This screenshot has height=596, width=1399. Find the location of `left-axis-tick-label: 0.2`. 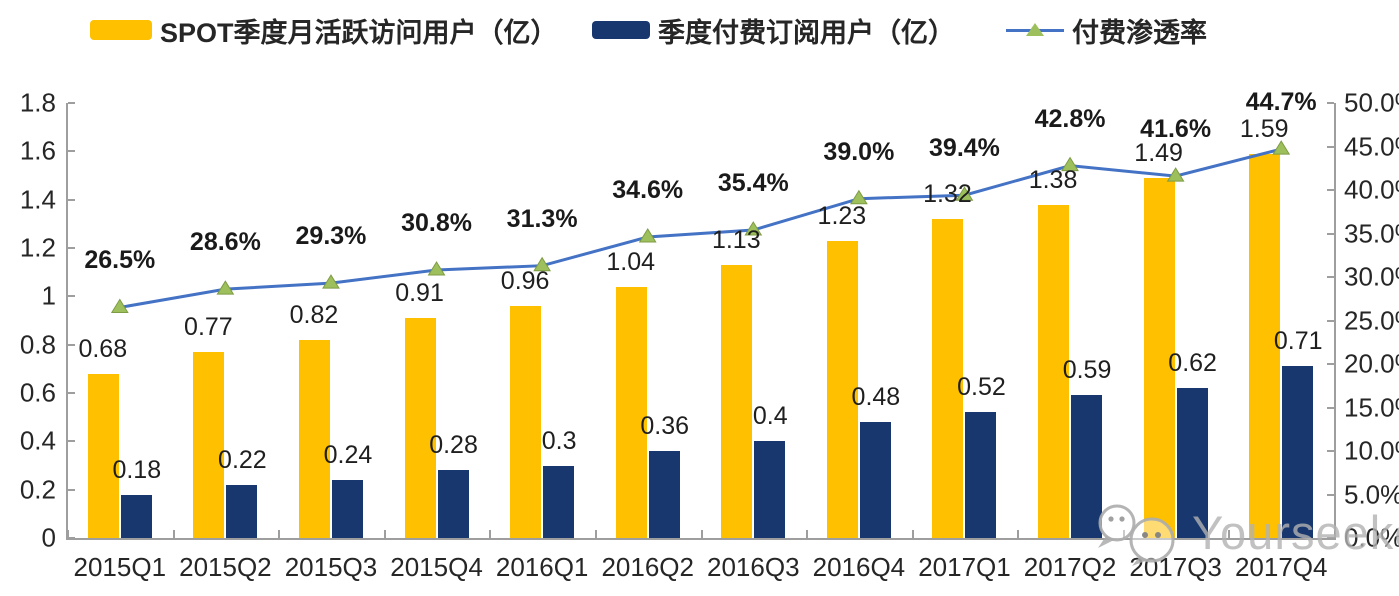

left-axis-tick-label: 0.2 is located at coordinates (37, 489).